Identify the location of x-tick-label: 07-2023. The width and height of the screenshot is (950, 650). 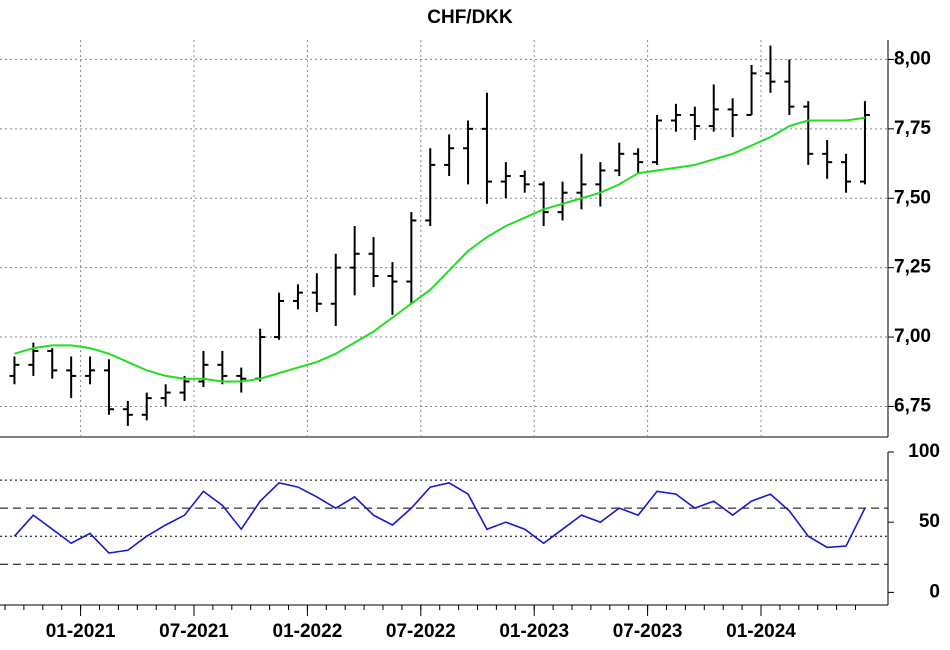
(648, 631).